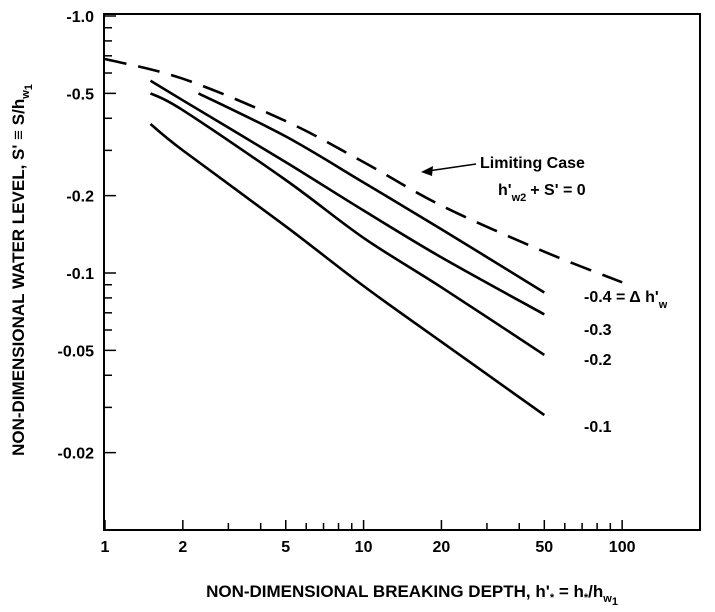 Image resolution: width=715 pixels, height=612 pixels. Describe the element at coordinates (598, 427) in the screenshot. I see `series-label-minus-0.1: -0.1` at that location.